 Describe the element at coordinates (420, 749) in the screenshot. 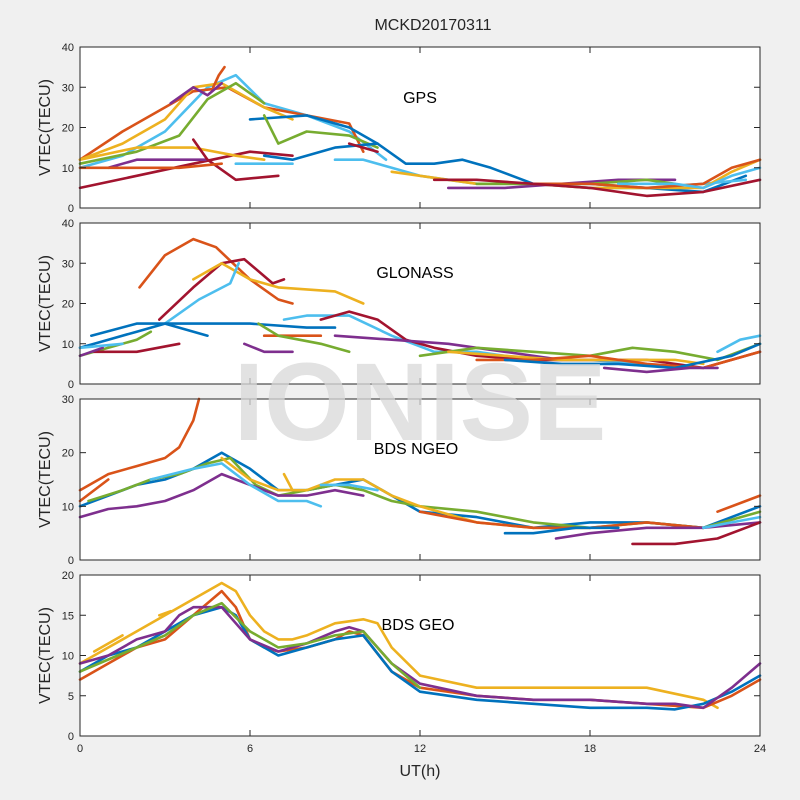

I see `x-tick-label: 12` at that location.